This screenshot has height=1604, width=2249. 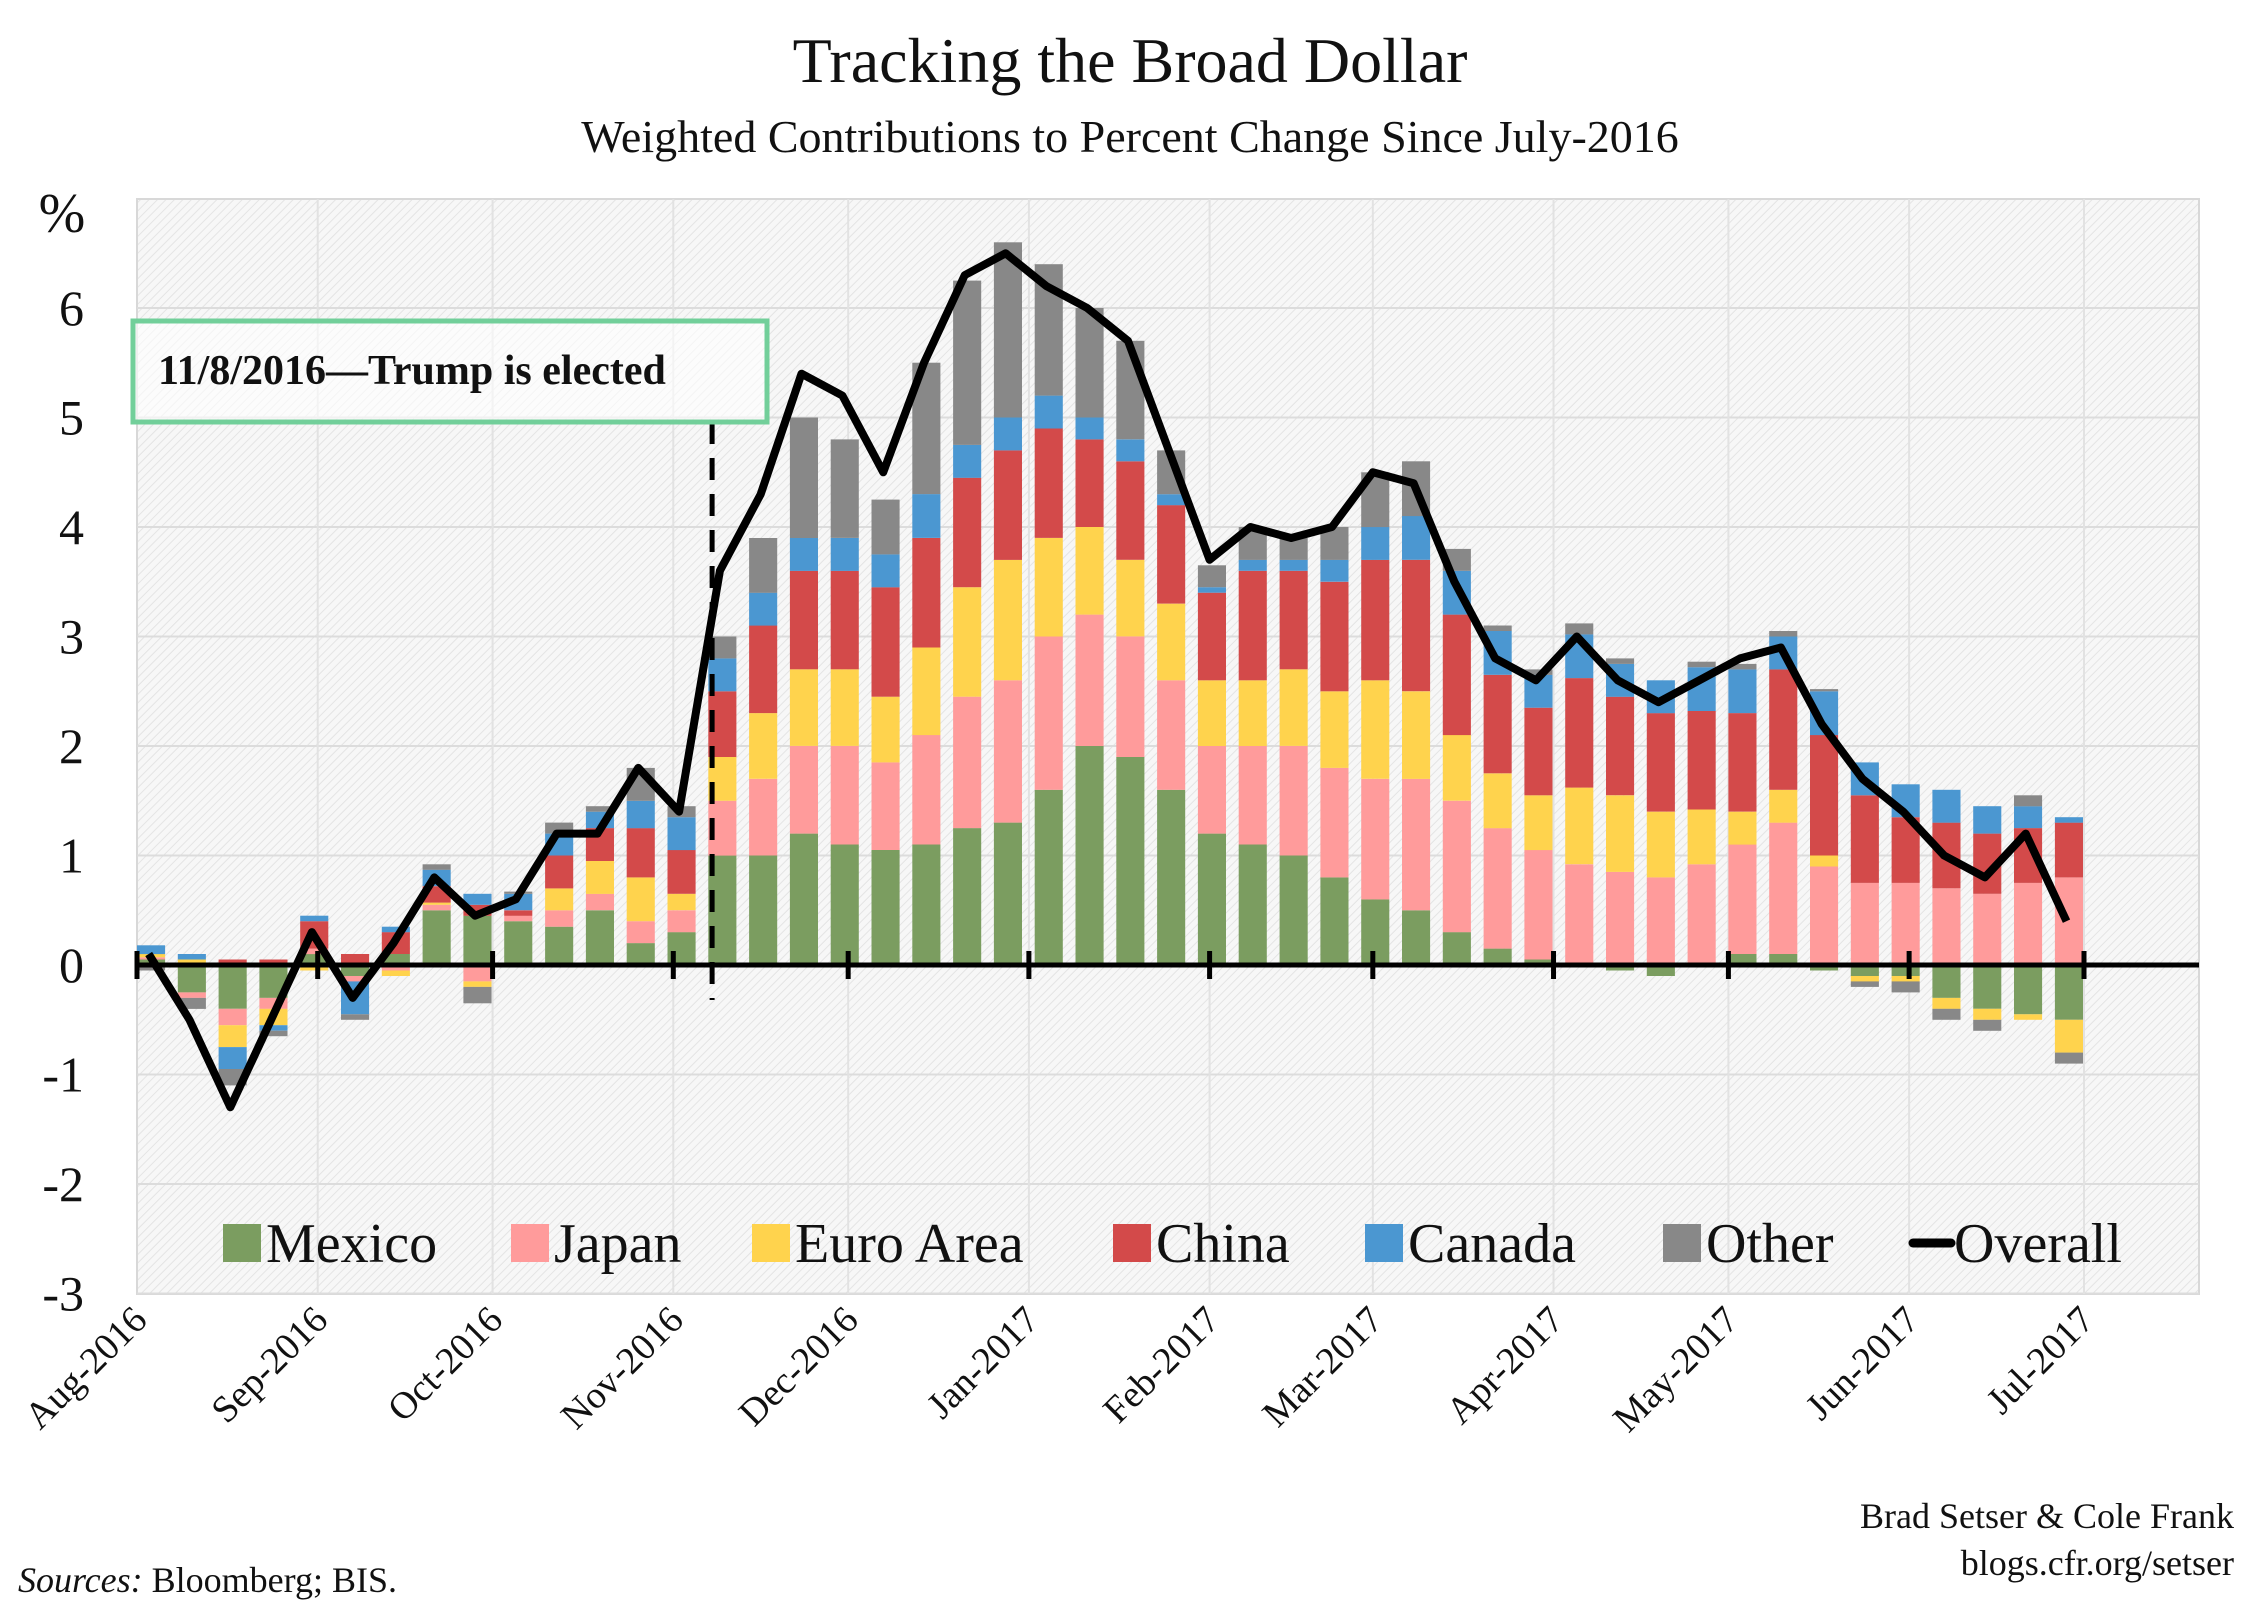 I want to click on x-tick-label: Sep-2016, so click(x=269, y=1365).